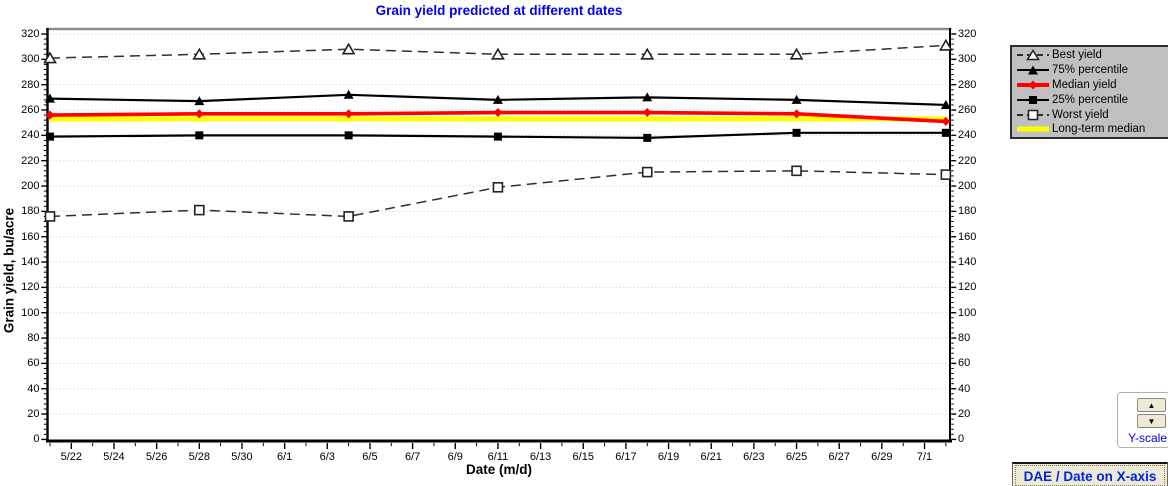 This screenshot has width=1168, height=486. Describe the element at coordinates (967, 312) in the screenshot. I see `y-tick-label-right: 100` at that location.